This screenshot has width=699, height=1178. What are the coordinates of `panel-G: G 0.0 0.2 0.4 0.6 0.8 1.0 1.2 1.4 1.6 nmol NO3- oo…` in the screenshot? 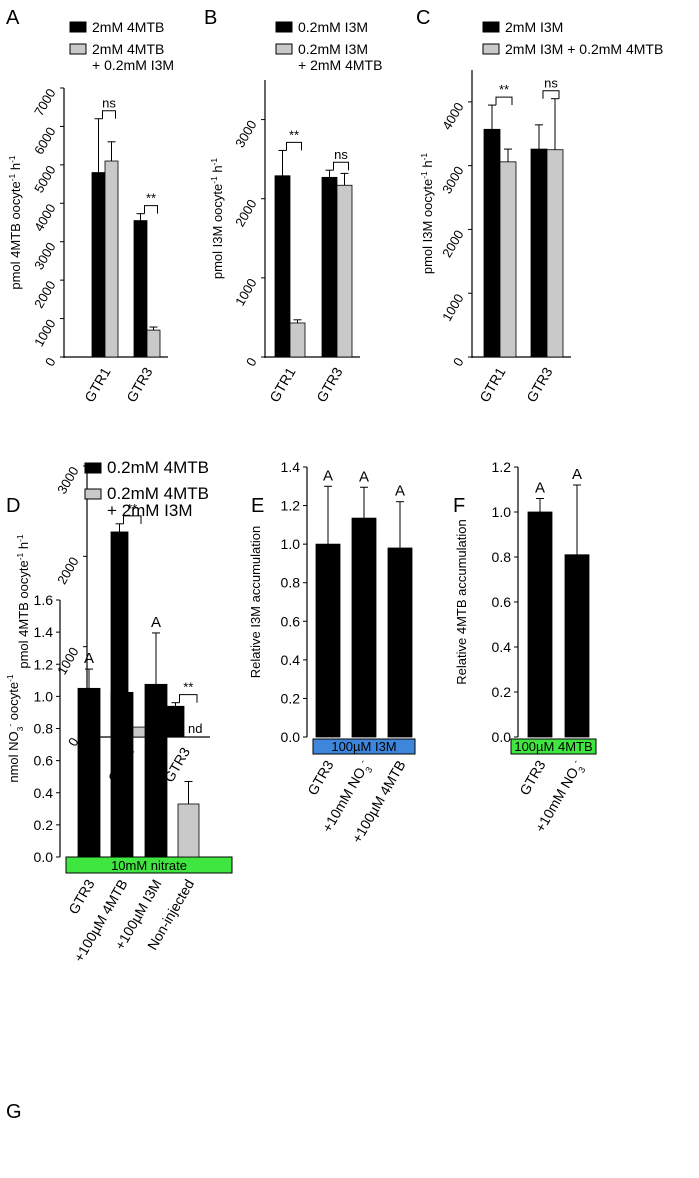 It's located at (119, 857).